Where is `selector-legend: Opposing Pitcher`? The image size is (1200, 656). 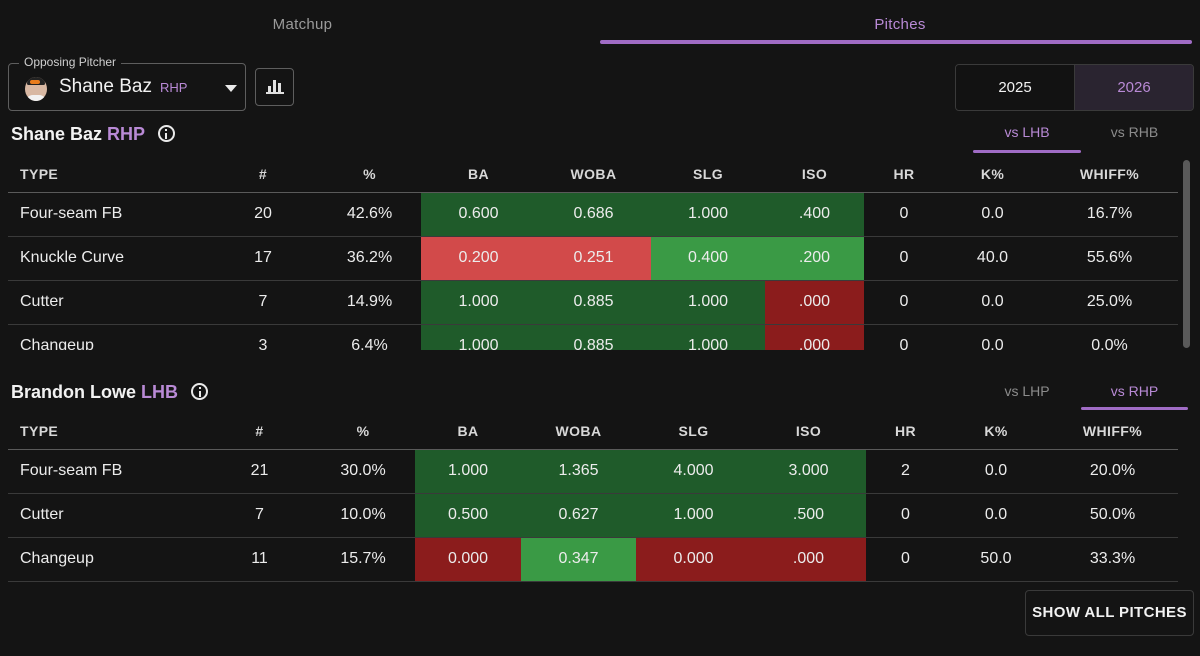 selector-legend: Opposing Pitcher is located at coordinates (70, 62).